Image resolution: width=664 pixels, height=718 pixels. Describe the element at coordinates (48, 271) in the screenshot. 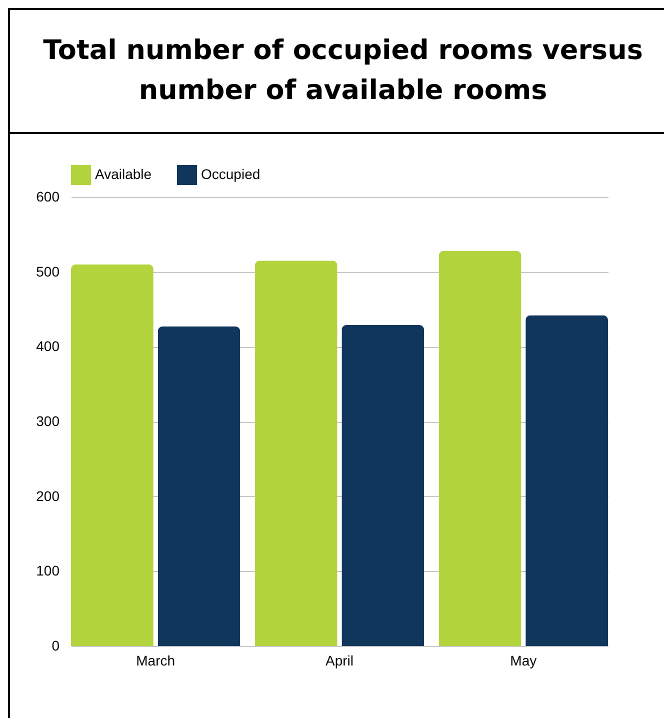

I see `y-tick-label: 500` at that location.